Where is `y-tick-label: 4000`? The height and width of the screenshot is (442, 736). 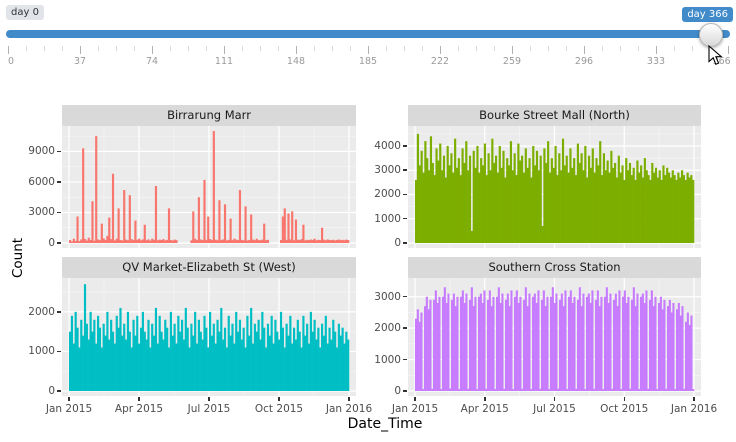 y-tick-label: 4000 is located at coordinates (387, 145).